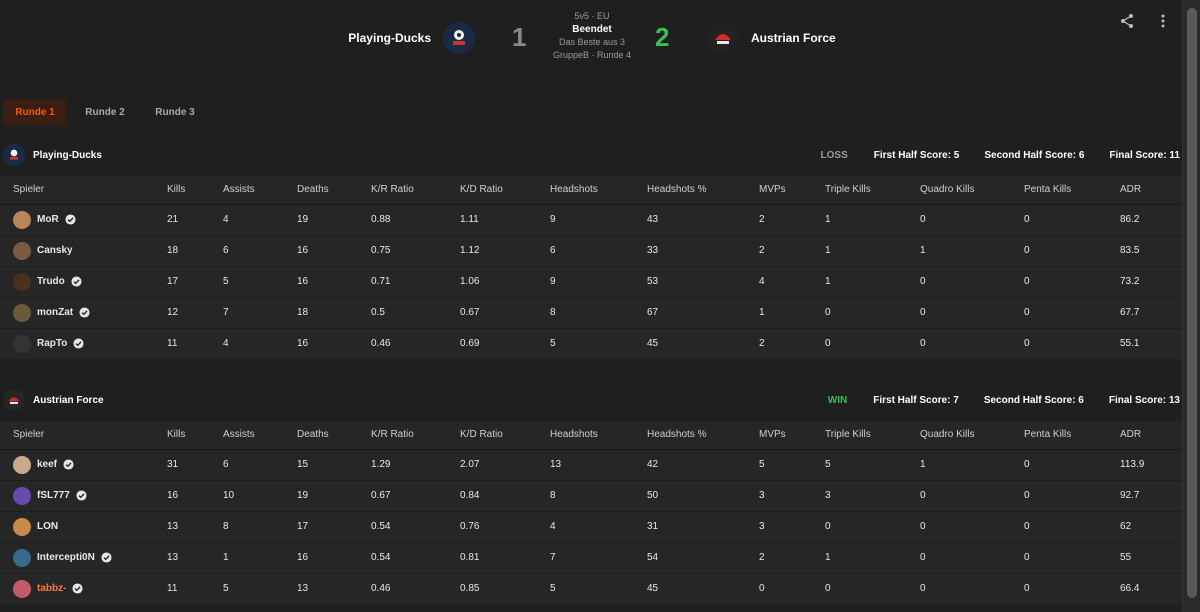 This screenshot has height=612, width=1200. I want to click on player-name: Cansky, so click(55, 250).